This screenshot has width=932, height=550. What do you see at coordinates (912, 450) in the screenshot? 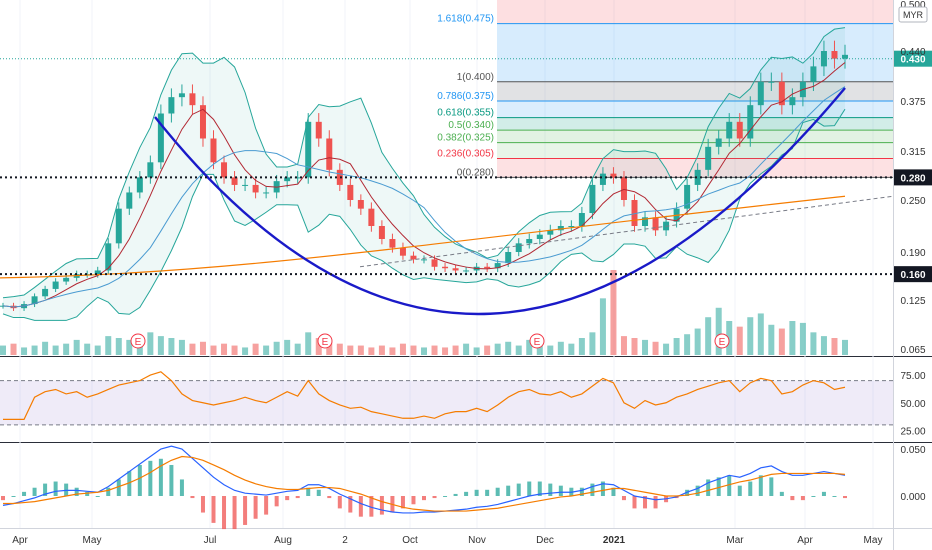
I see `macd-tick-label: 0.050` at bounding box center [912, 450].